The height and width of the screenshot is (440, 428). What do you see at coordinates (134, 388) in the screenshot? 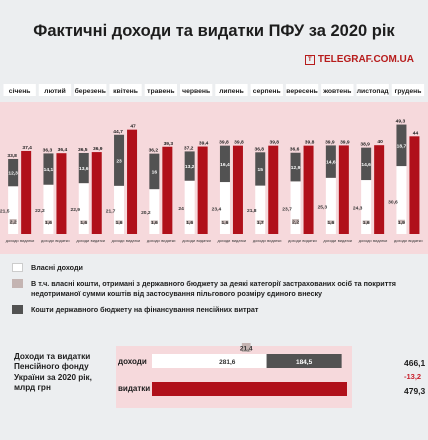
I see `summary-expense-label: видатки` at bounding box center [134, 388].